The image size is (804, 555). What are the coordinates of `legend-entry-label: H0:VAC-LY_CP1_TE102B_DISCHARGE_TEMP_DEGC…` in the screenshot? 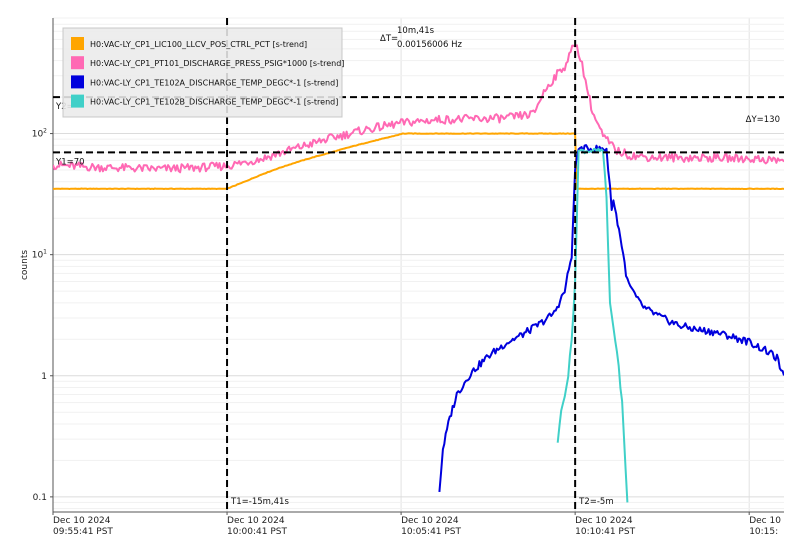 It's located at (214, 102).